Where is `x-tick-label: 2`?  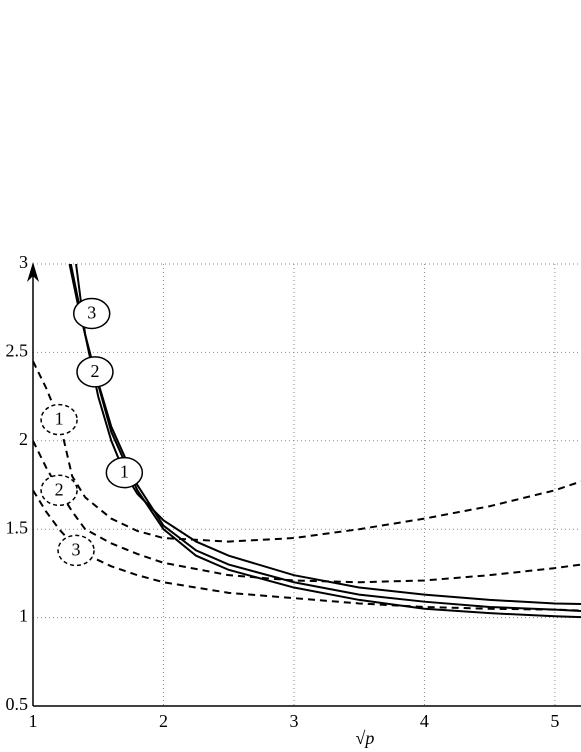
x-tick-label: 2 is located at coordinates (163, 721).